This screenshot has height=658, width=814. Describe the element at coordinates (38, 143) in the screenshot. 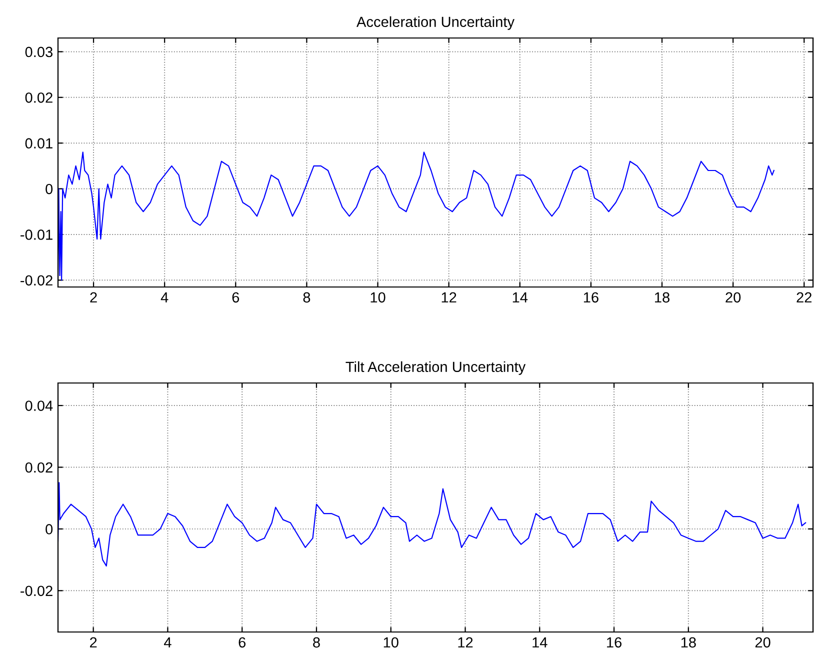

I see `y-tick-label: 0.01` at that location.